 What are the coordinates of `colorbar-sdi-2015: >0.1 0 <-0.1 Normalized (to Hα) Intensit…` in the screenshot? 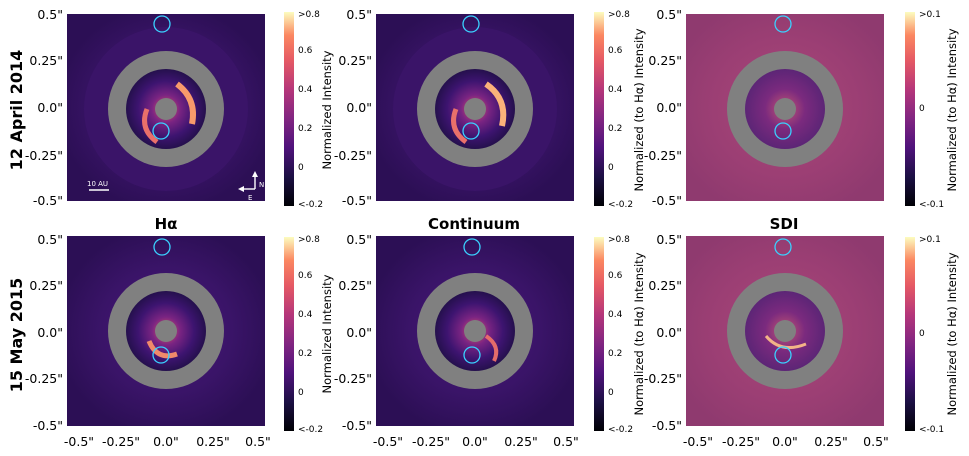 It's located at (932, 335).